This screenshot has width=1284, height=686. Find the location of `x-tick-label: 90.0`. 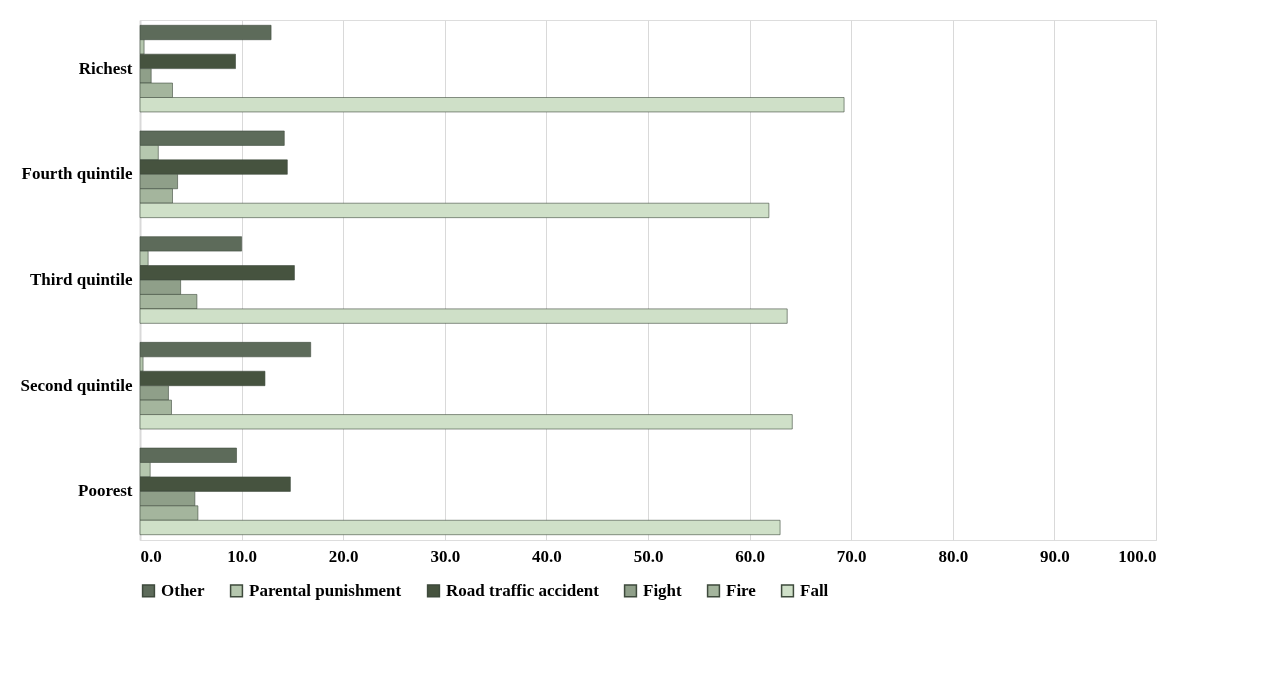

x-tick-label: 90.0 is located at coordinates (1055, 556).